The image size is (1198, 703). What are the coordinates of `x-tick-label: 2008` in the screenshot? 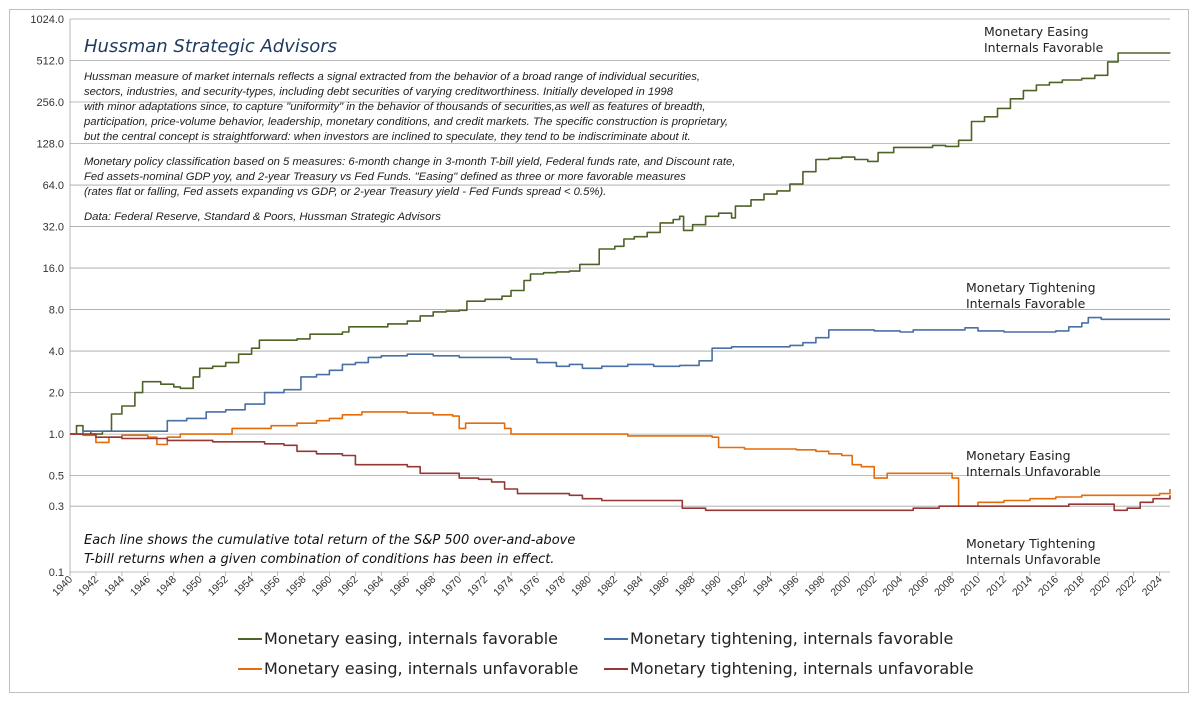 It's located at (944, 586).